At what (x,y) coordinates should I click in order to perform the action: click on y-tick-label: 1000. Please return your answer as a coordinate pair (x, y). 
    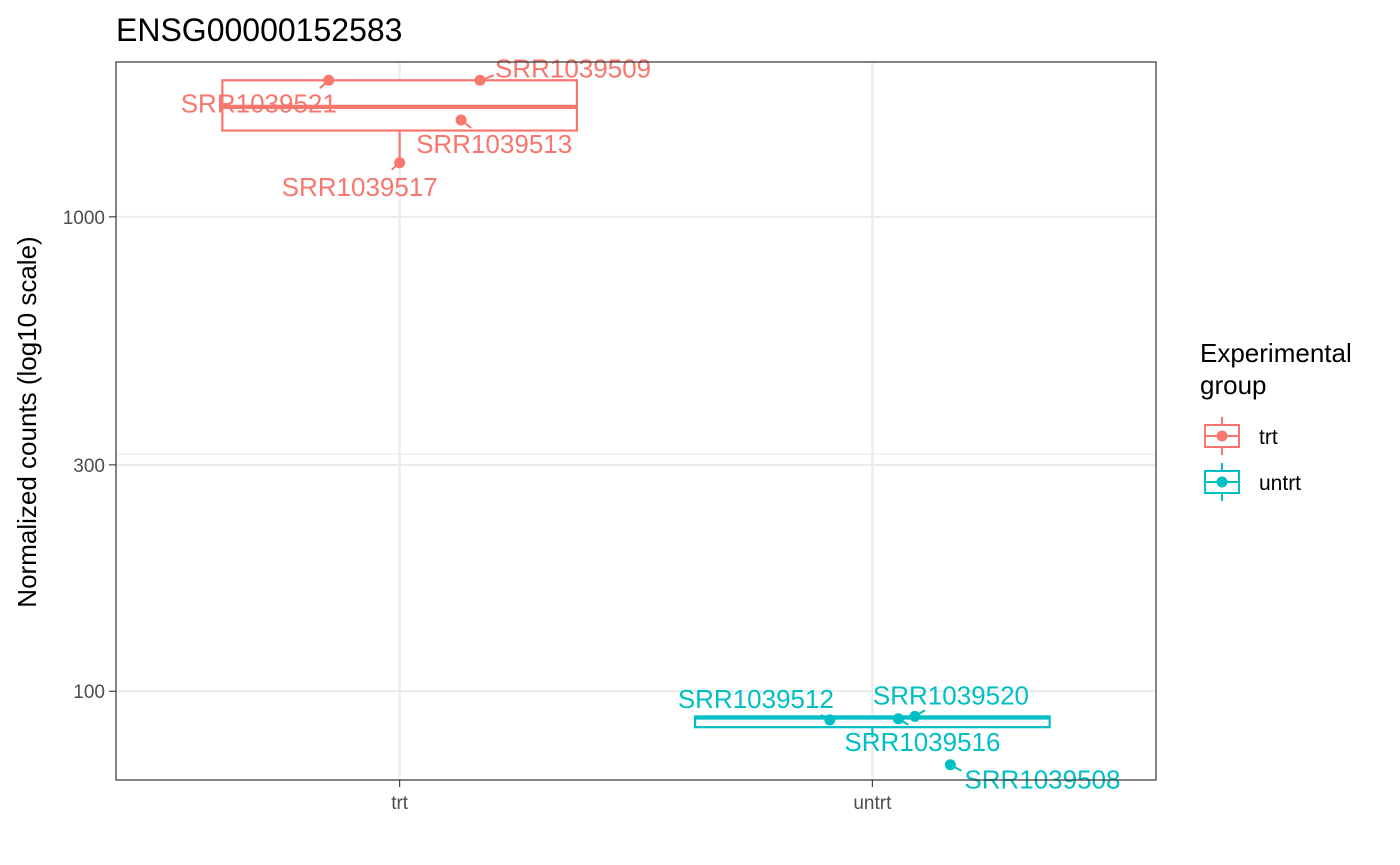
    Looking at the image, I should click on (84, 218).